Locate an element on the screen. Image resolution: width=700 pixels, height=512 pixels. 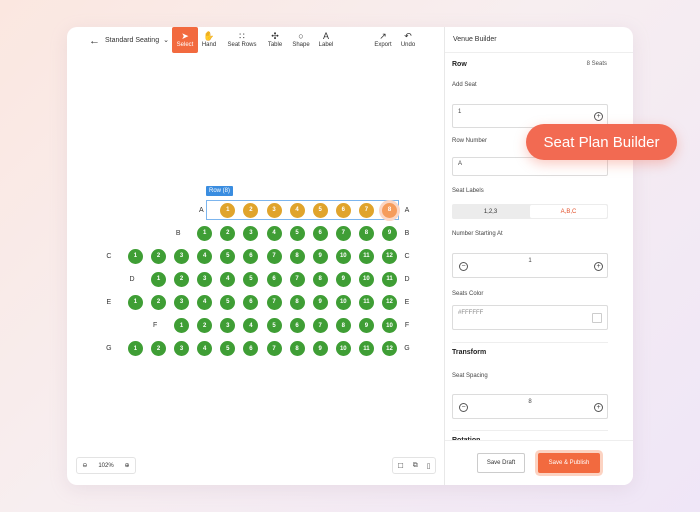
tool-hand: ✋ Hand is located at coordinates (209, 40).